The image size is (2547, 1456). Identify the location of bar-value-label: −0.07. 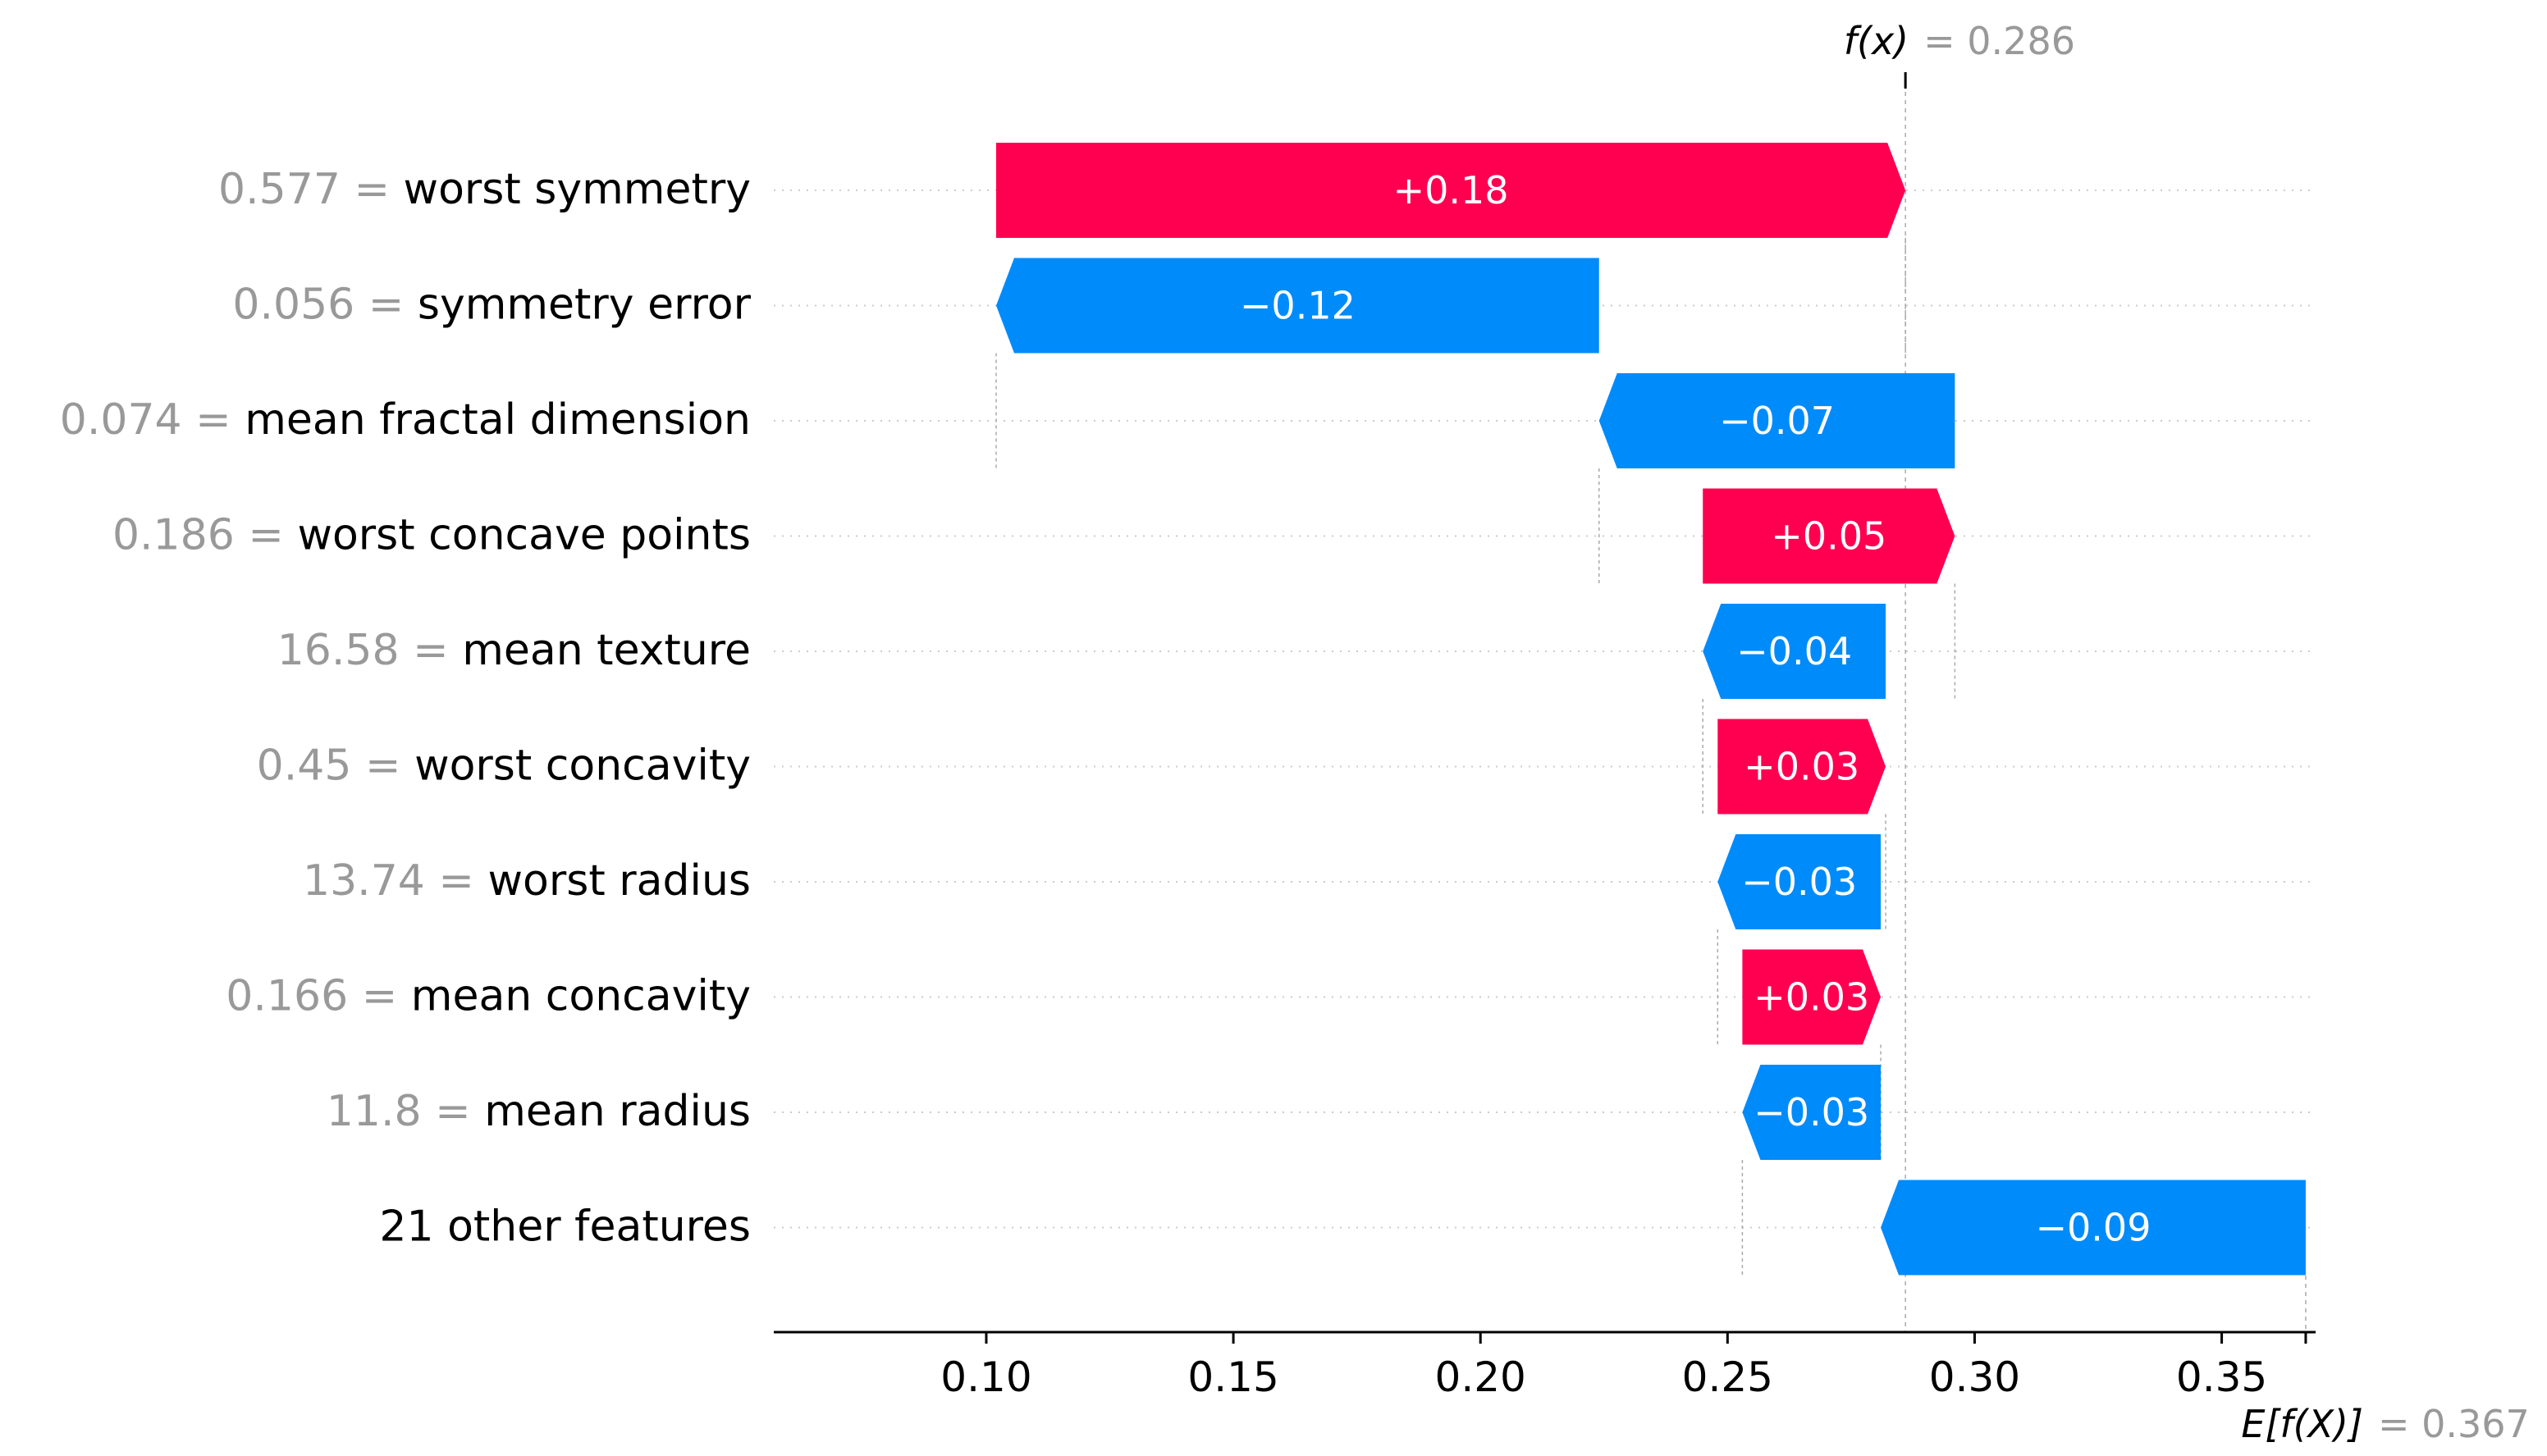
(1777, 421).